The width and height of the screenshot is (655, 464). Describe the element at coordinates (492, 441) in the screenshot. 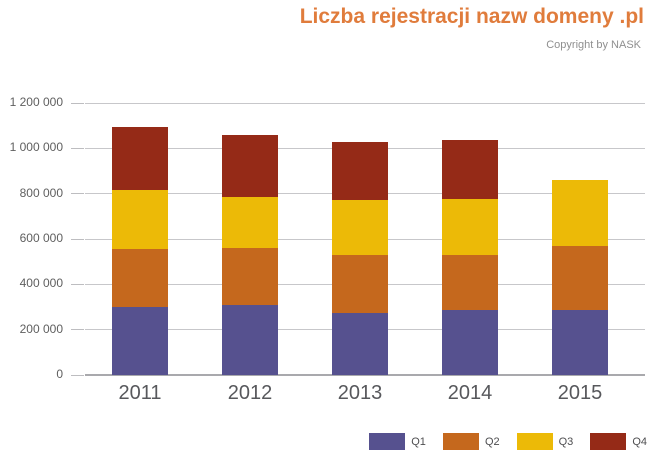

I see `legend-label-q2: Q2` at that location.